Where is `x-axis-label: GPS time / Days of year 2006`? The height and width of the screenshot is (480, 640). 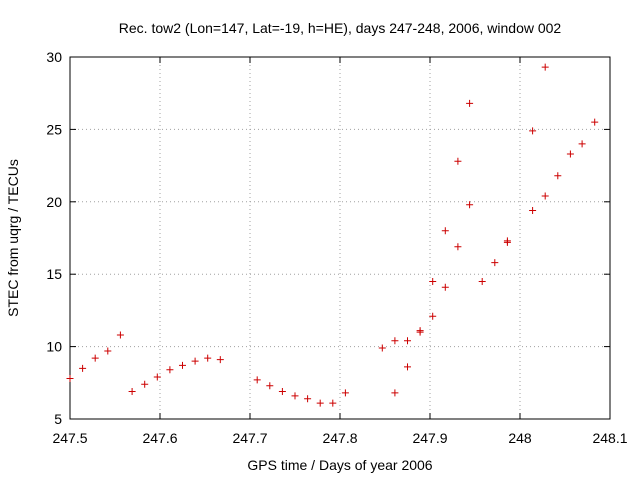 x-axis-label: GPS time / Days of year 2006 is located at coordinates (339, 465).